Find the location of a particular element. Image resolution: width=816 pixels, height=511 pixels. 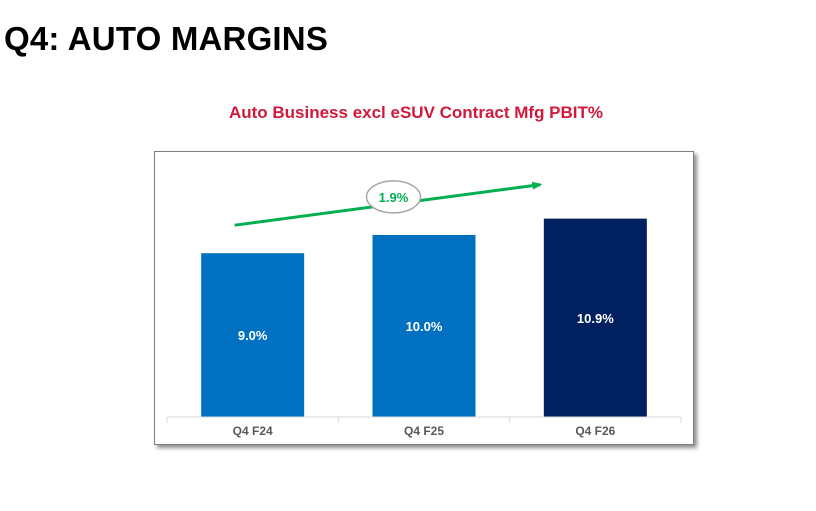

bar-value-label: 9.0% is located at coordinates (253, 335).